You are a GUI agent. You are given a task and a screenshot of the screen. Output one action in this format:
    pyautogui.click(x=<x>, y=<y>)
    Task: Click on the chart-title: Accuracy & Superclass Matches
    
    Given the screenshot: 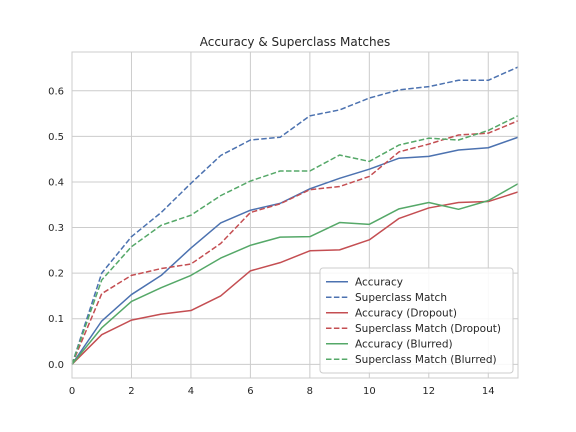 What is the action you would take?
    pyautogui.click(x=295, y=42)
    